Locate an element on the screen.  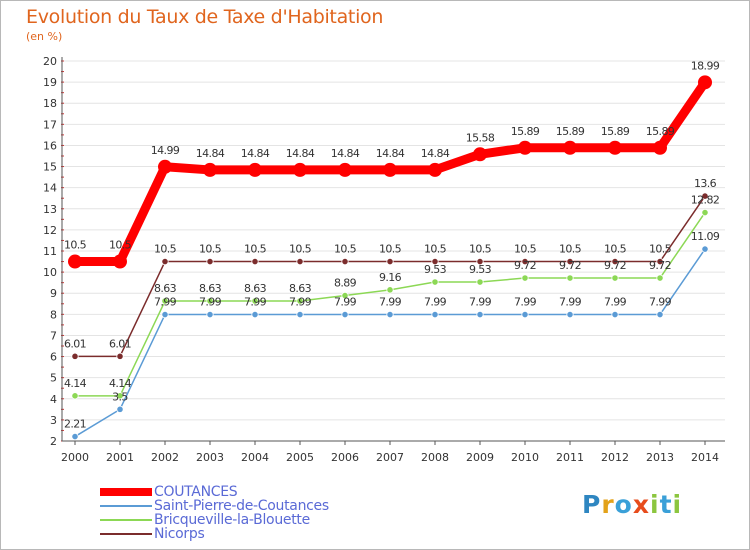
data-label: 15.89 is located at coordinates (615, 131).